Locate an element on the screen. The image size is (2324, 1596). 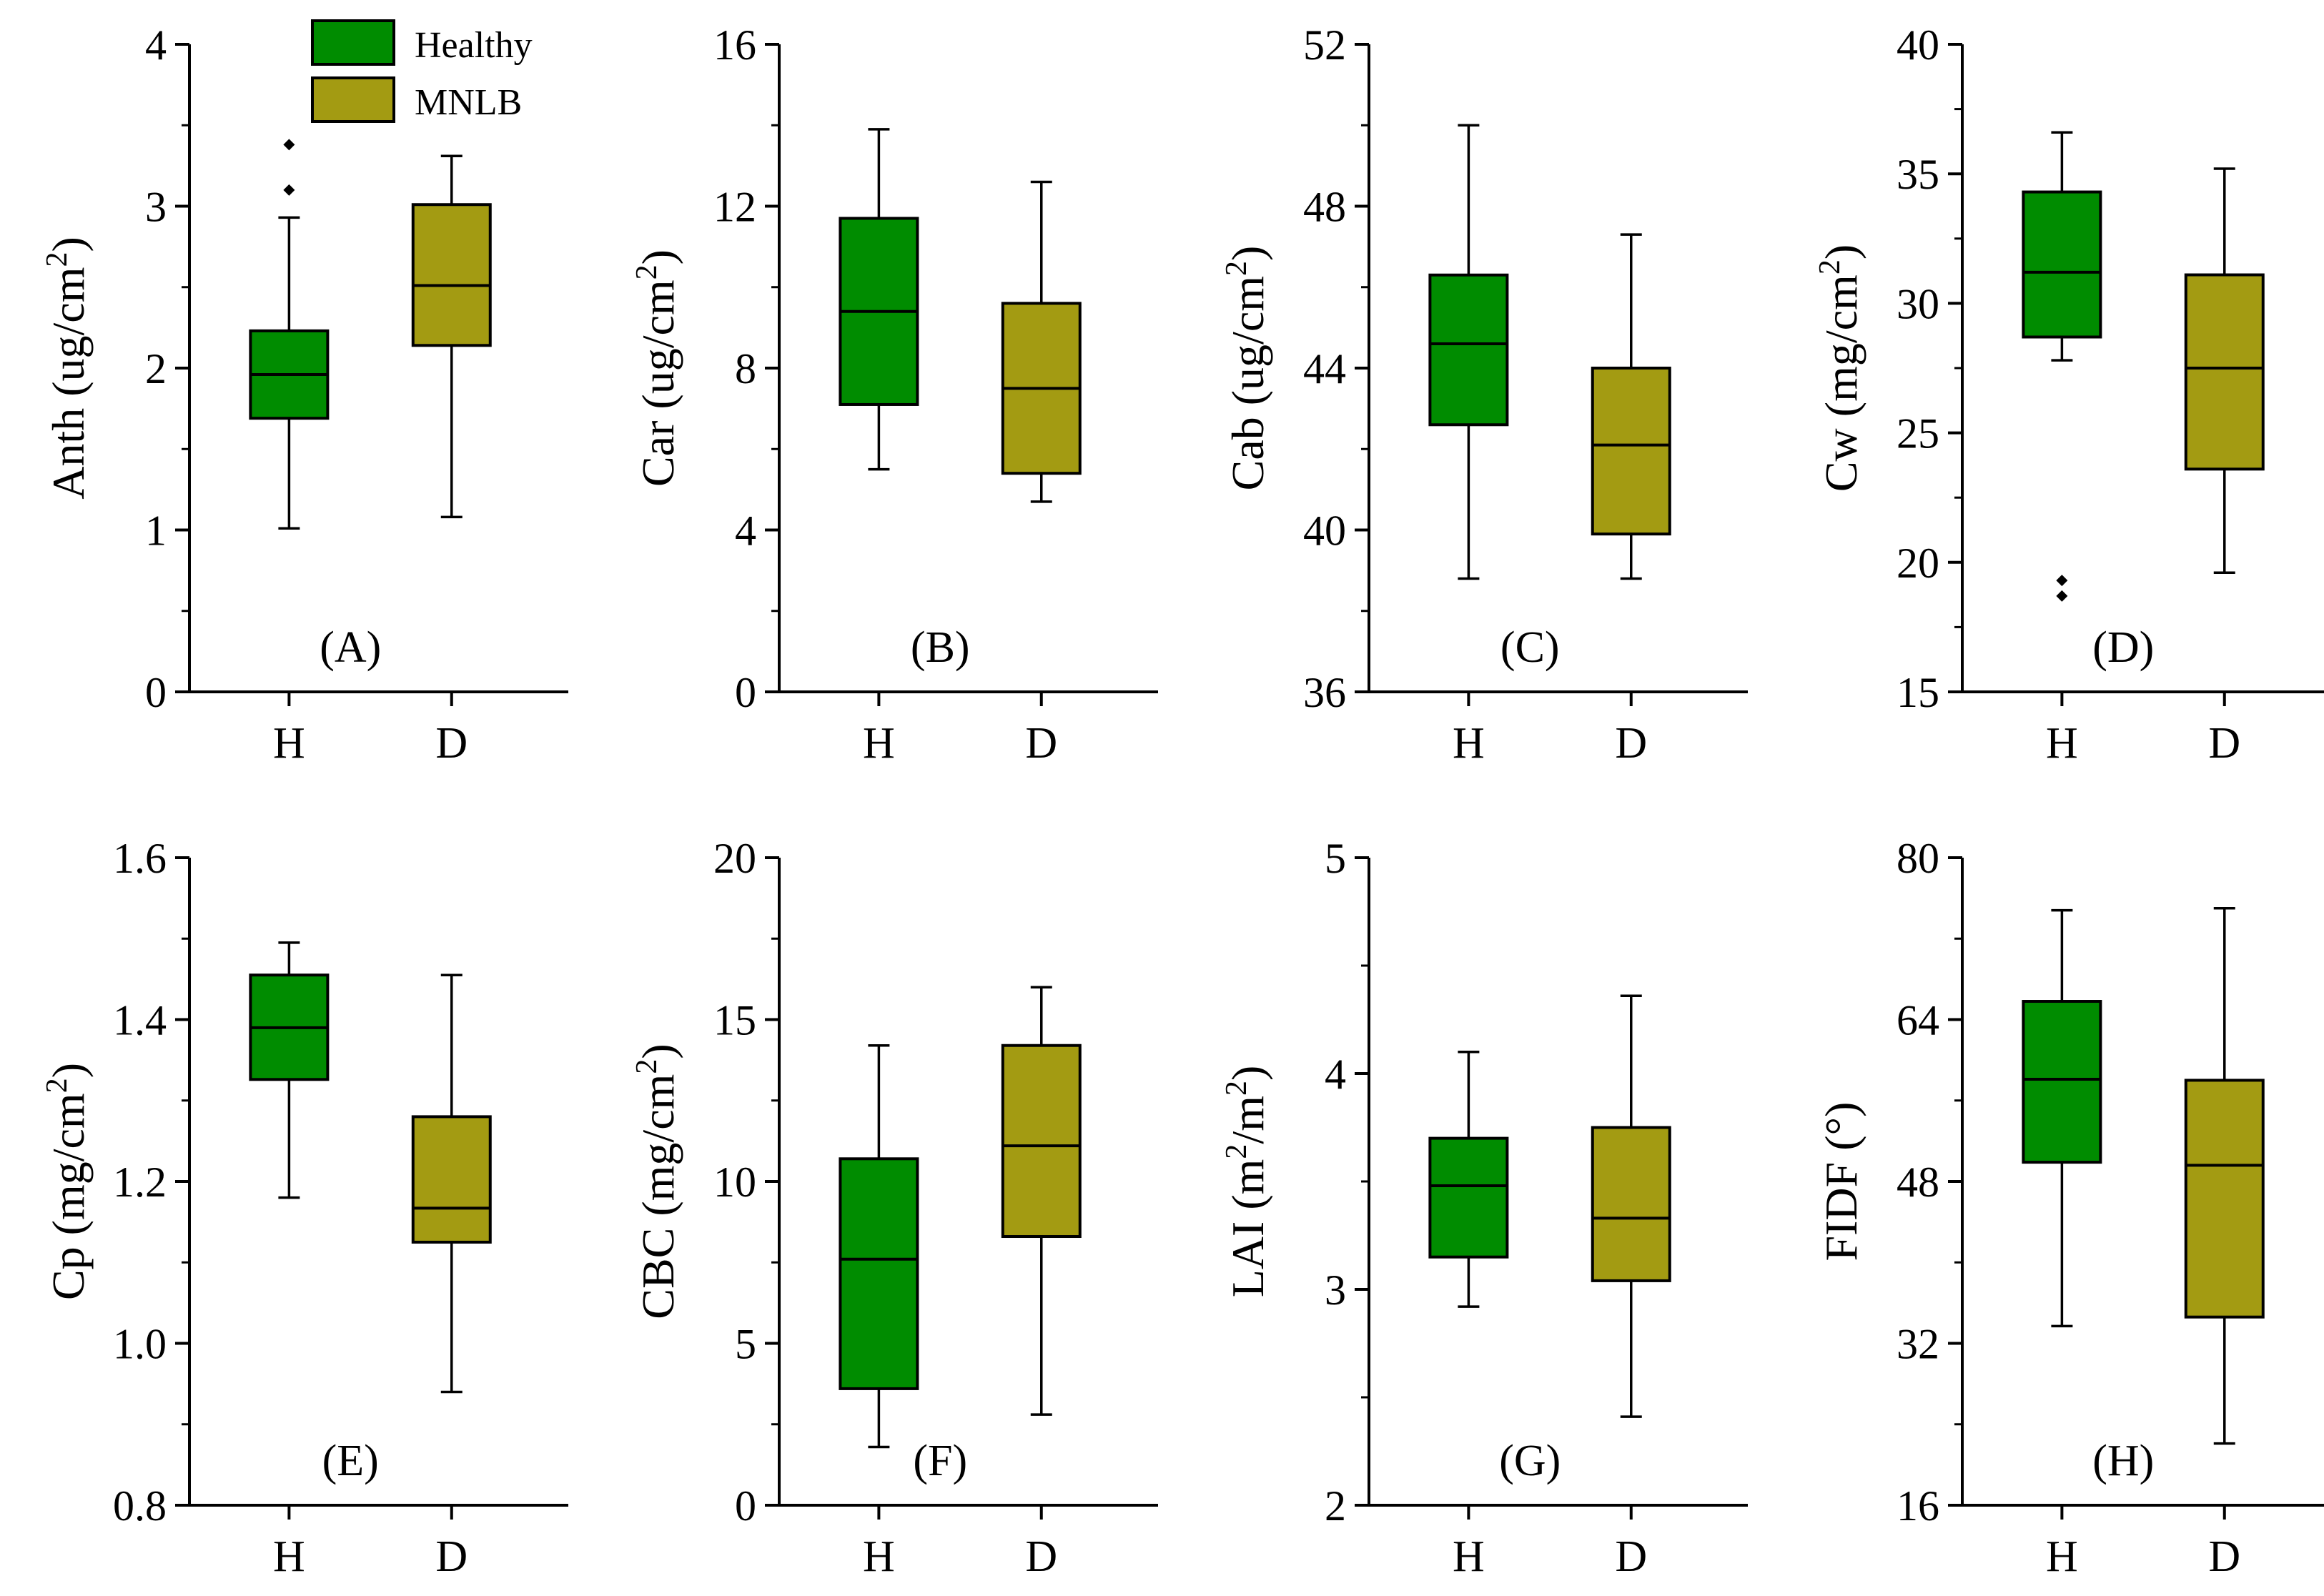
y-tick-label: 1.0 is located at coordinates (140, 1344).